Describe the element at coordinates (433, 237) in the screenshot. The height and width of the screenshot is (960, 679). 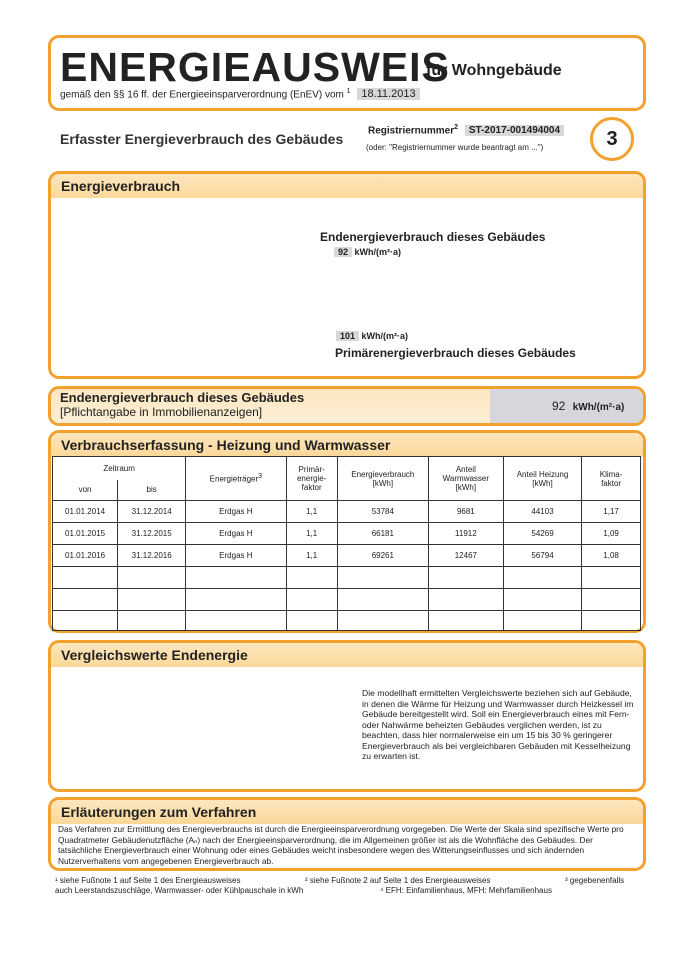
I see `final-label: Endenergieverbrauch dieses Gebäudes` at that location.